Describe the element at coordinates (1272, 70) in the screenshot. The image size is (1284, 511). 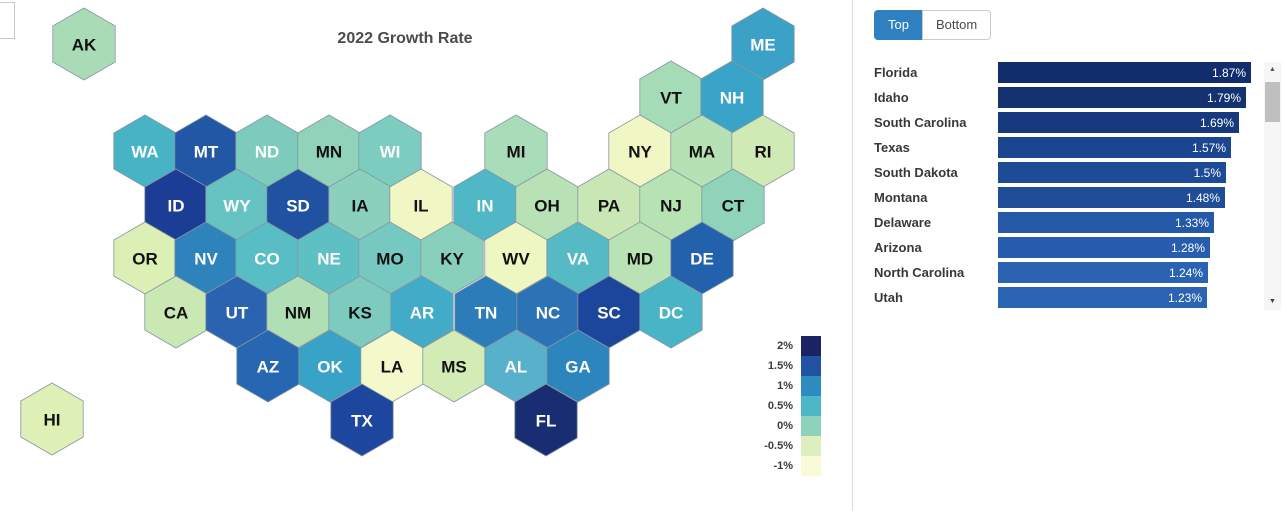
I see `scroll-up-icon: ▲` at that location.